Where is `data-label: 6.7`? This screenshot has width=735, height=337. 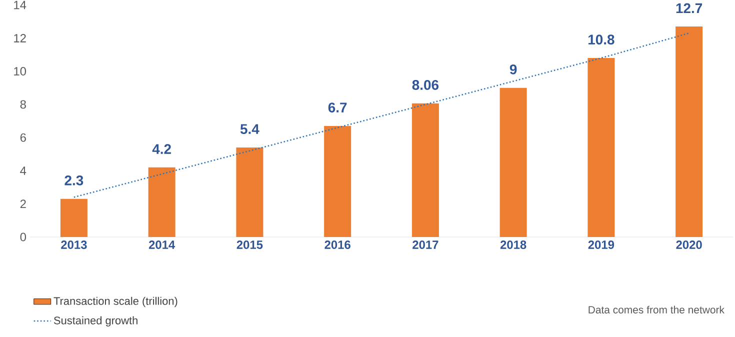 data-label: 6.7 is located at coordinates (337, 107).